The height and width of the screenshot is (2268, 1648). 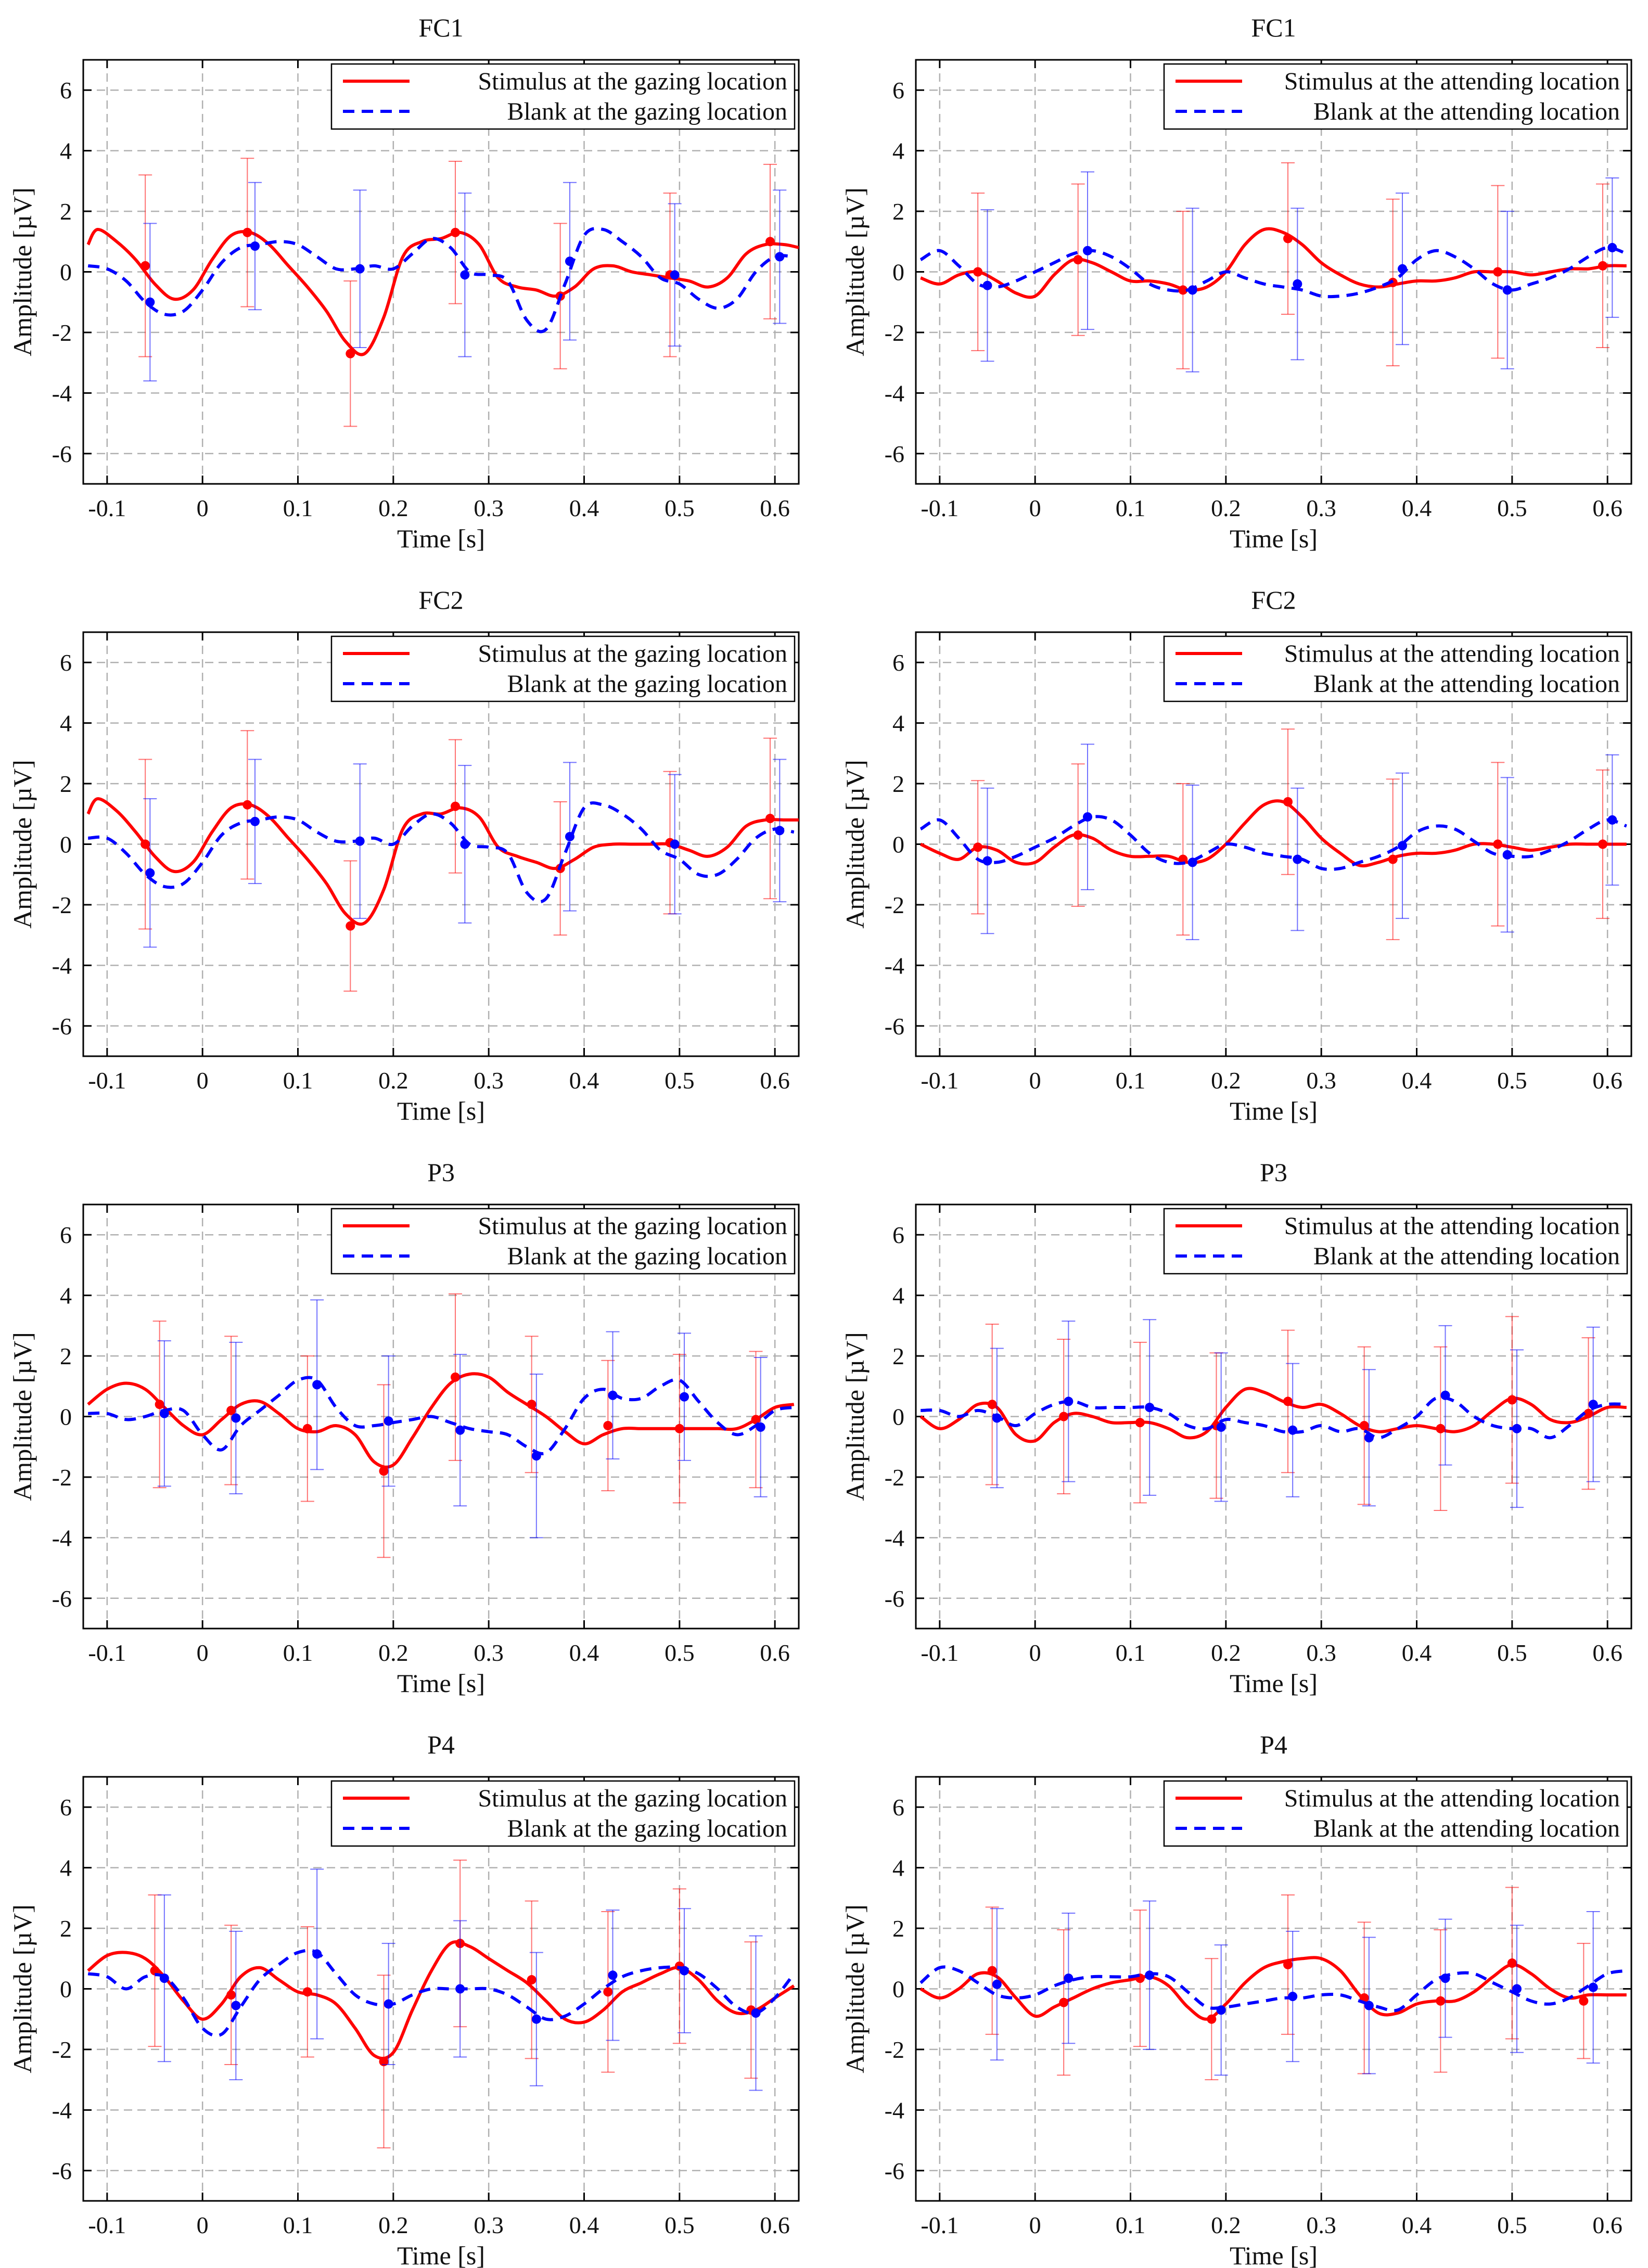 I want to click on legend-label: Stimulus at the attending location, so click(x=1452, y=81).